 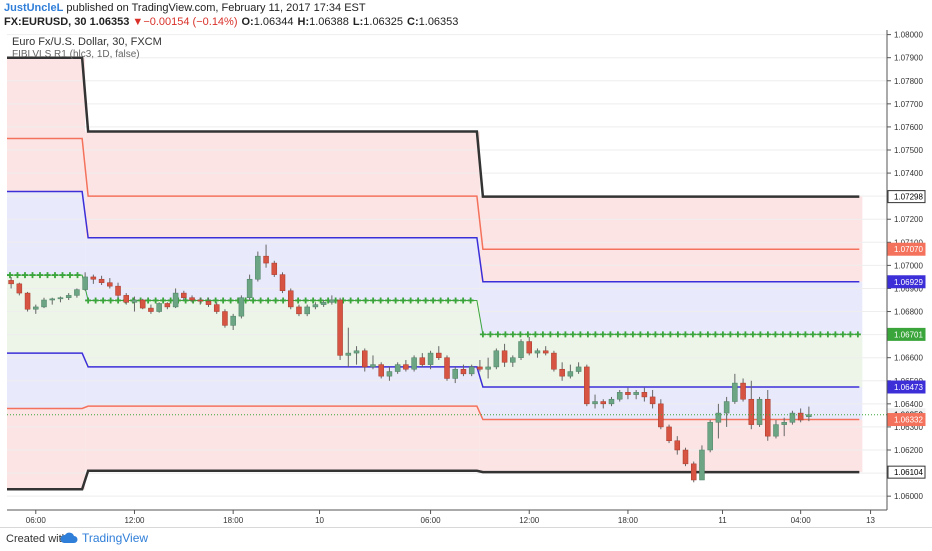 I want to click on publisher-link: JustUncleL, so click(x=34, y=8).